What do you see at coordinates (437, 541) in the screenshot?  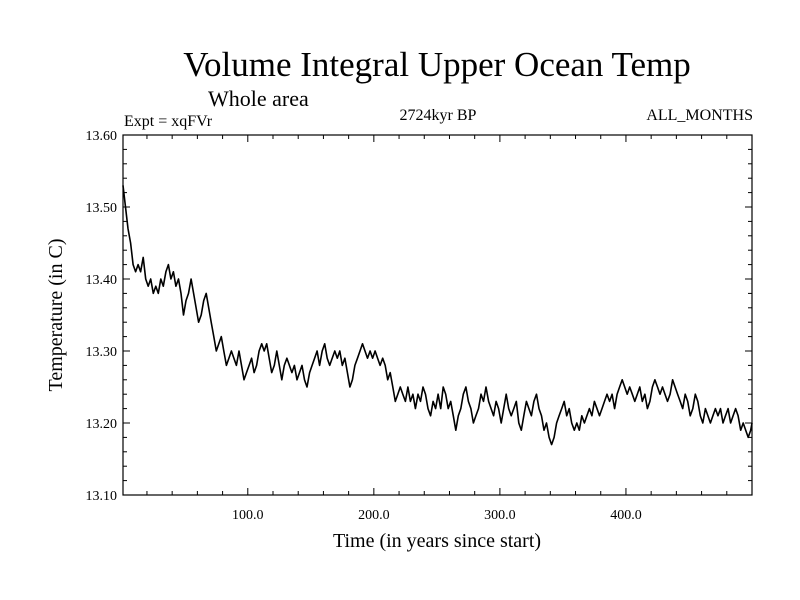 I see `x-axis-title: Time (in years since start)` at bounding box center [437, 541].